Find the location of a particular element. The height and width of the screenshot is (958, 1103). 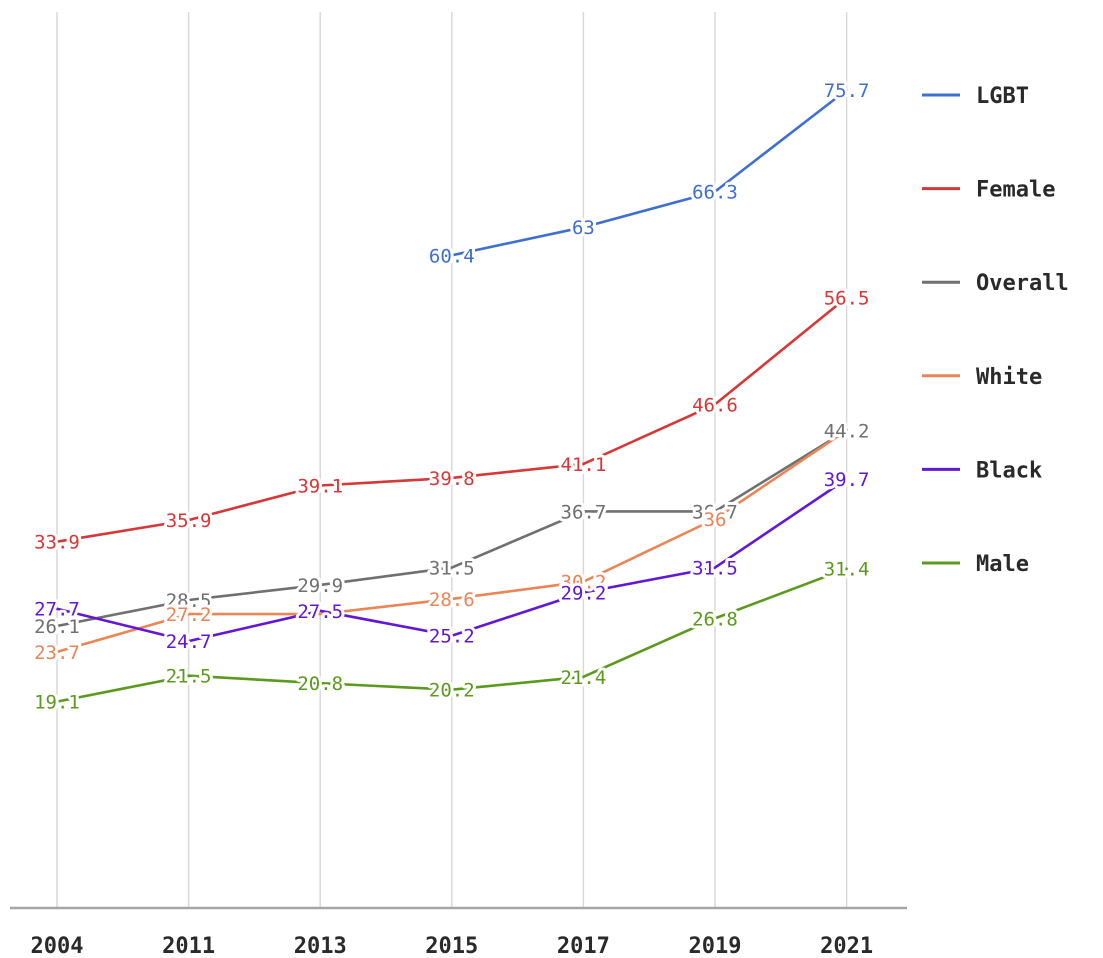

data-label-female-2013: 39.1 is located at coordinates (320, 486).